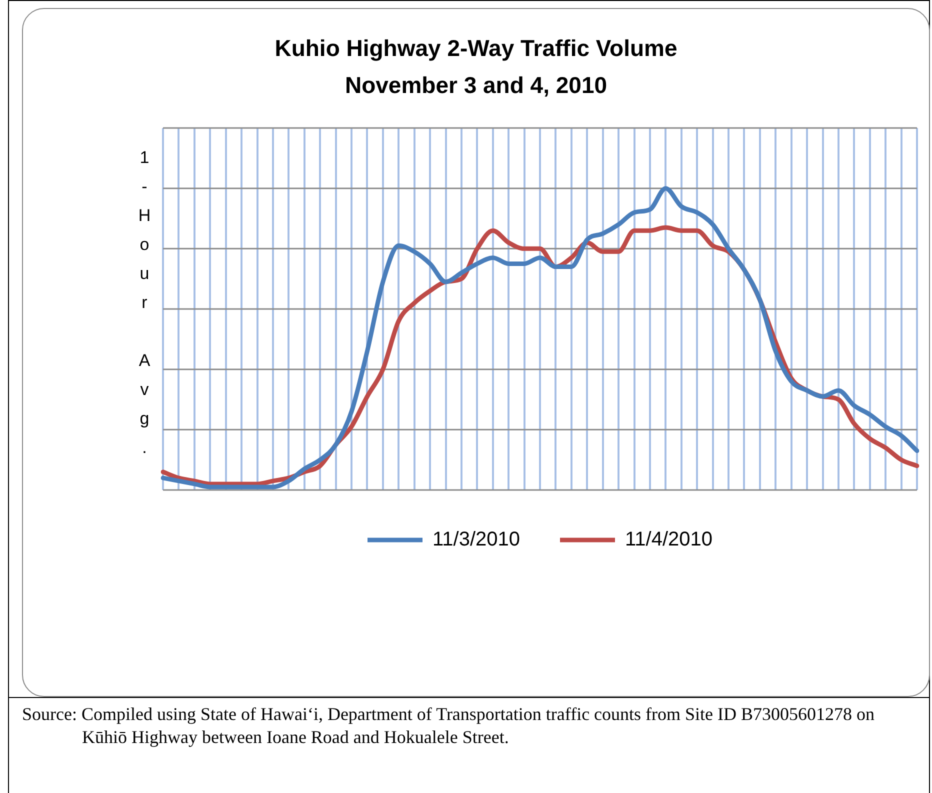 Image resolution: width=932 pixels, height=793 pixels. Describe the element at coordinates (476, 85) in the screenshot. I see `chart-subtitle: November 3 and 4, 2010` at that location.